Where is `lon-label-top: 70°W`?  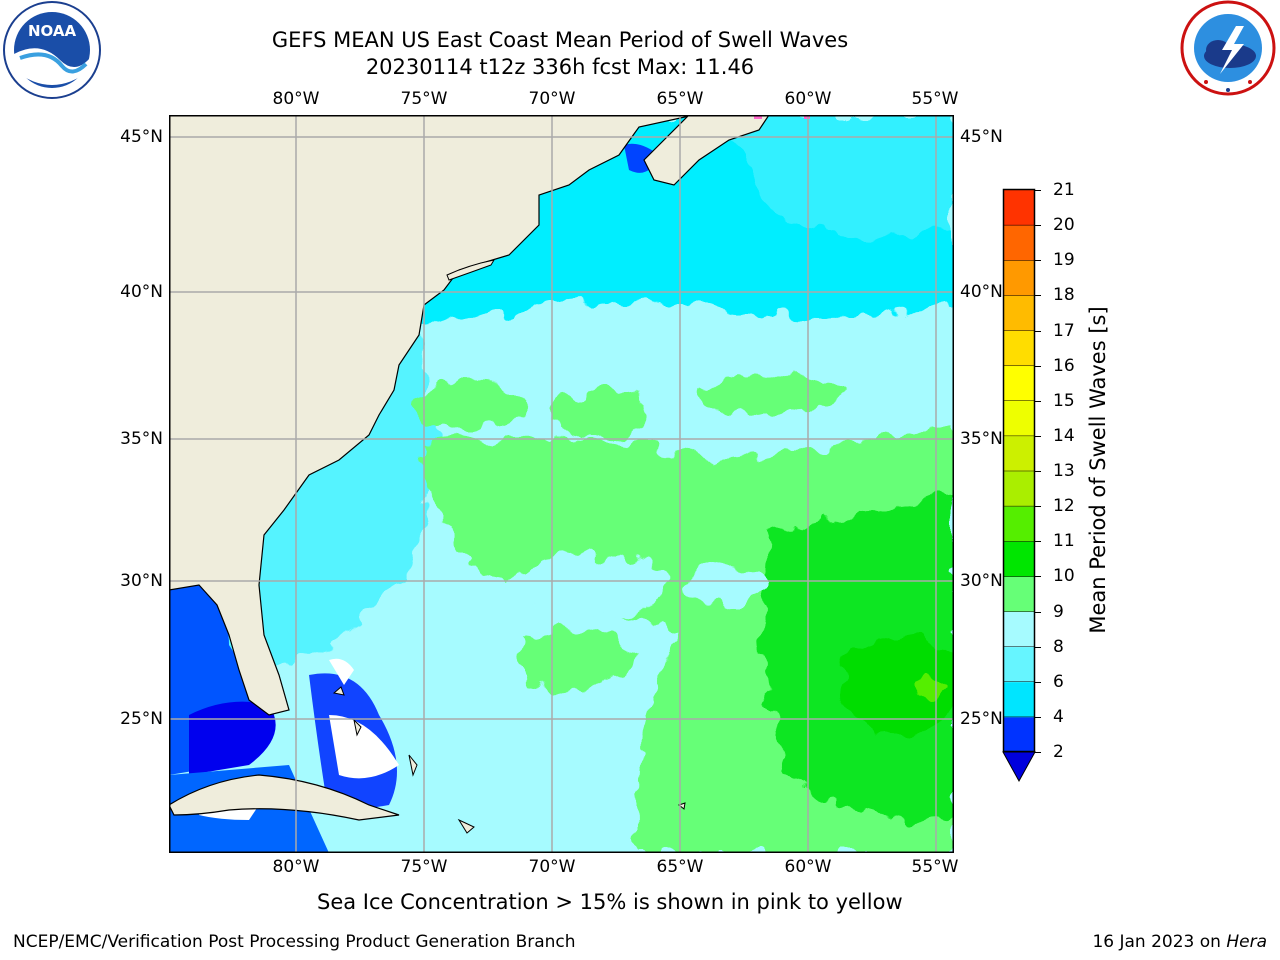 lon-label-top: 70°W is located at coordinates (552, 99).